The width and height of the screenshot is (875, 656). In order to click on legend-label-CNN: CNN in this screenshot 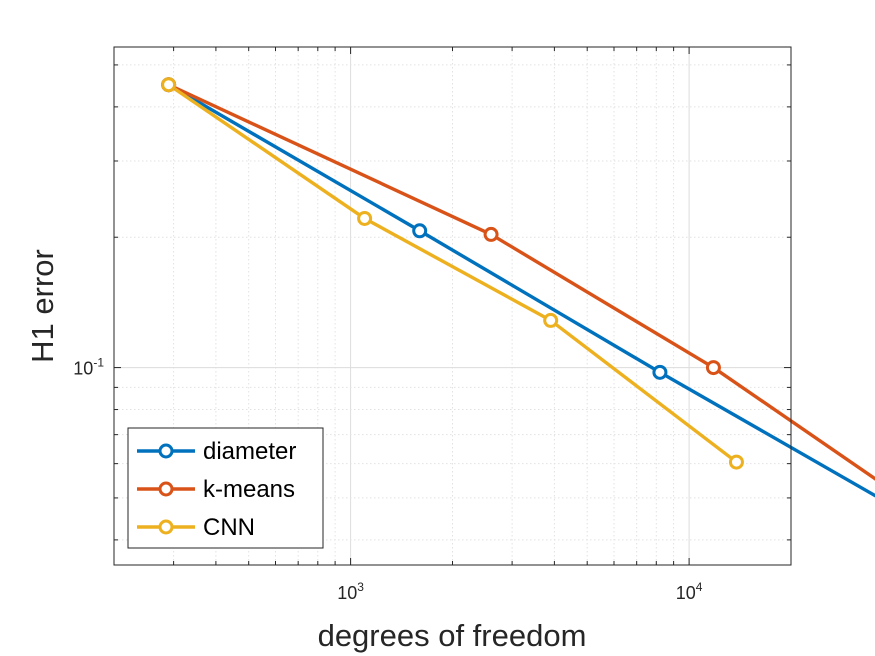, I will do `click(229, 527)`.